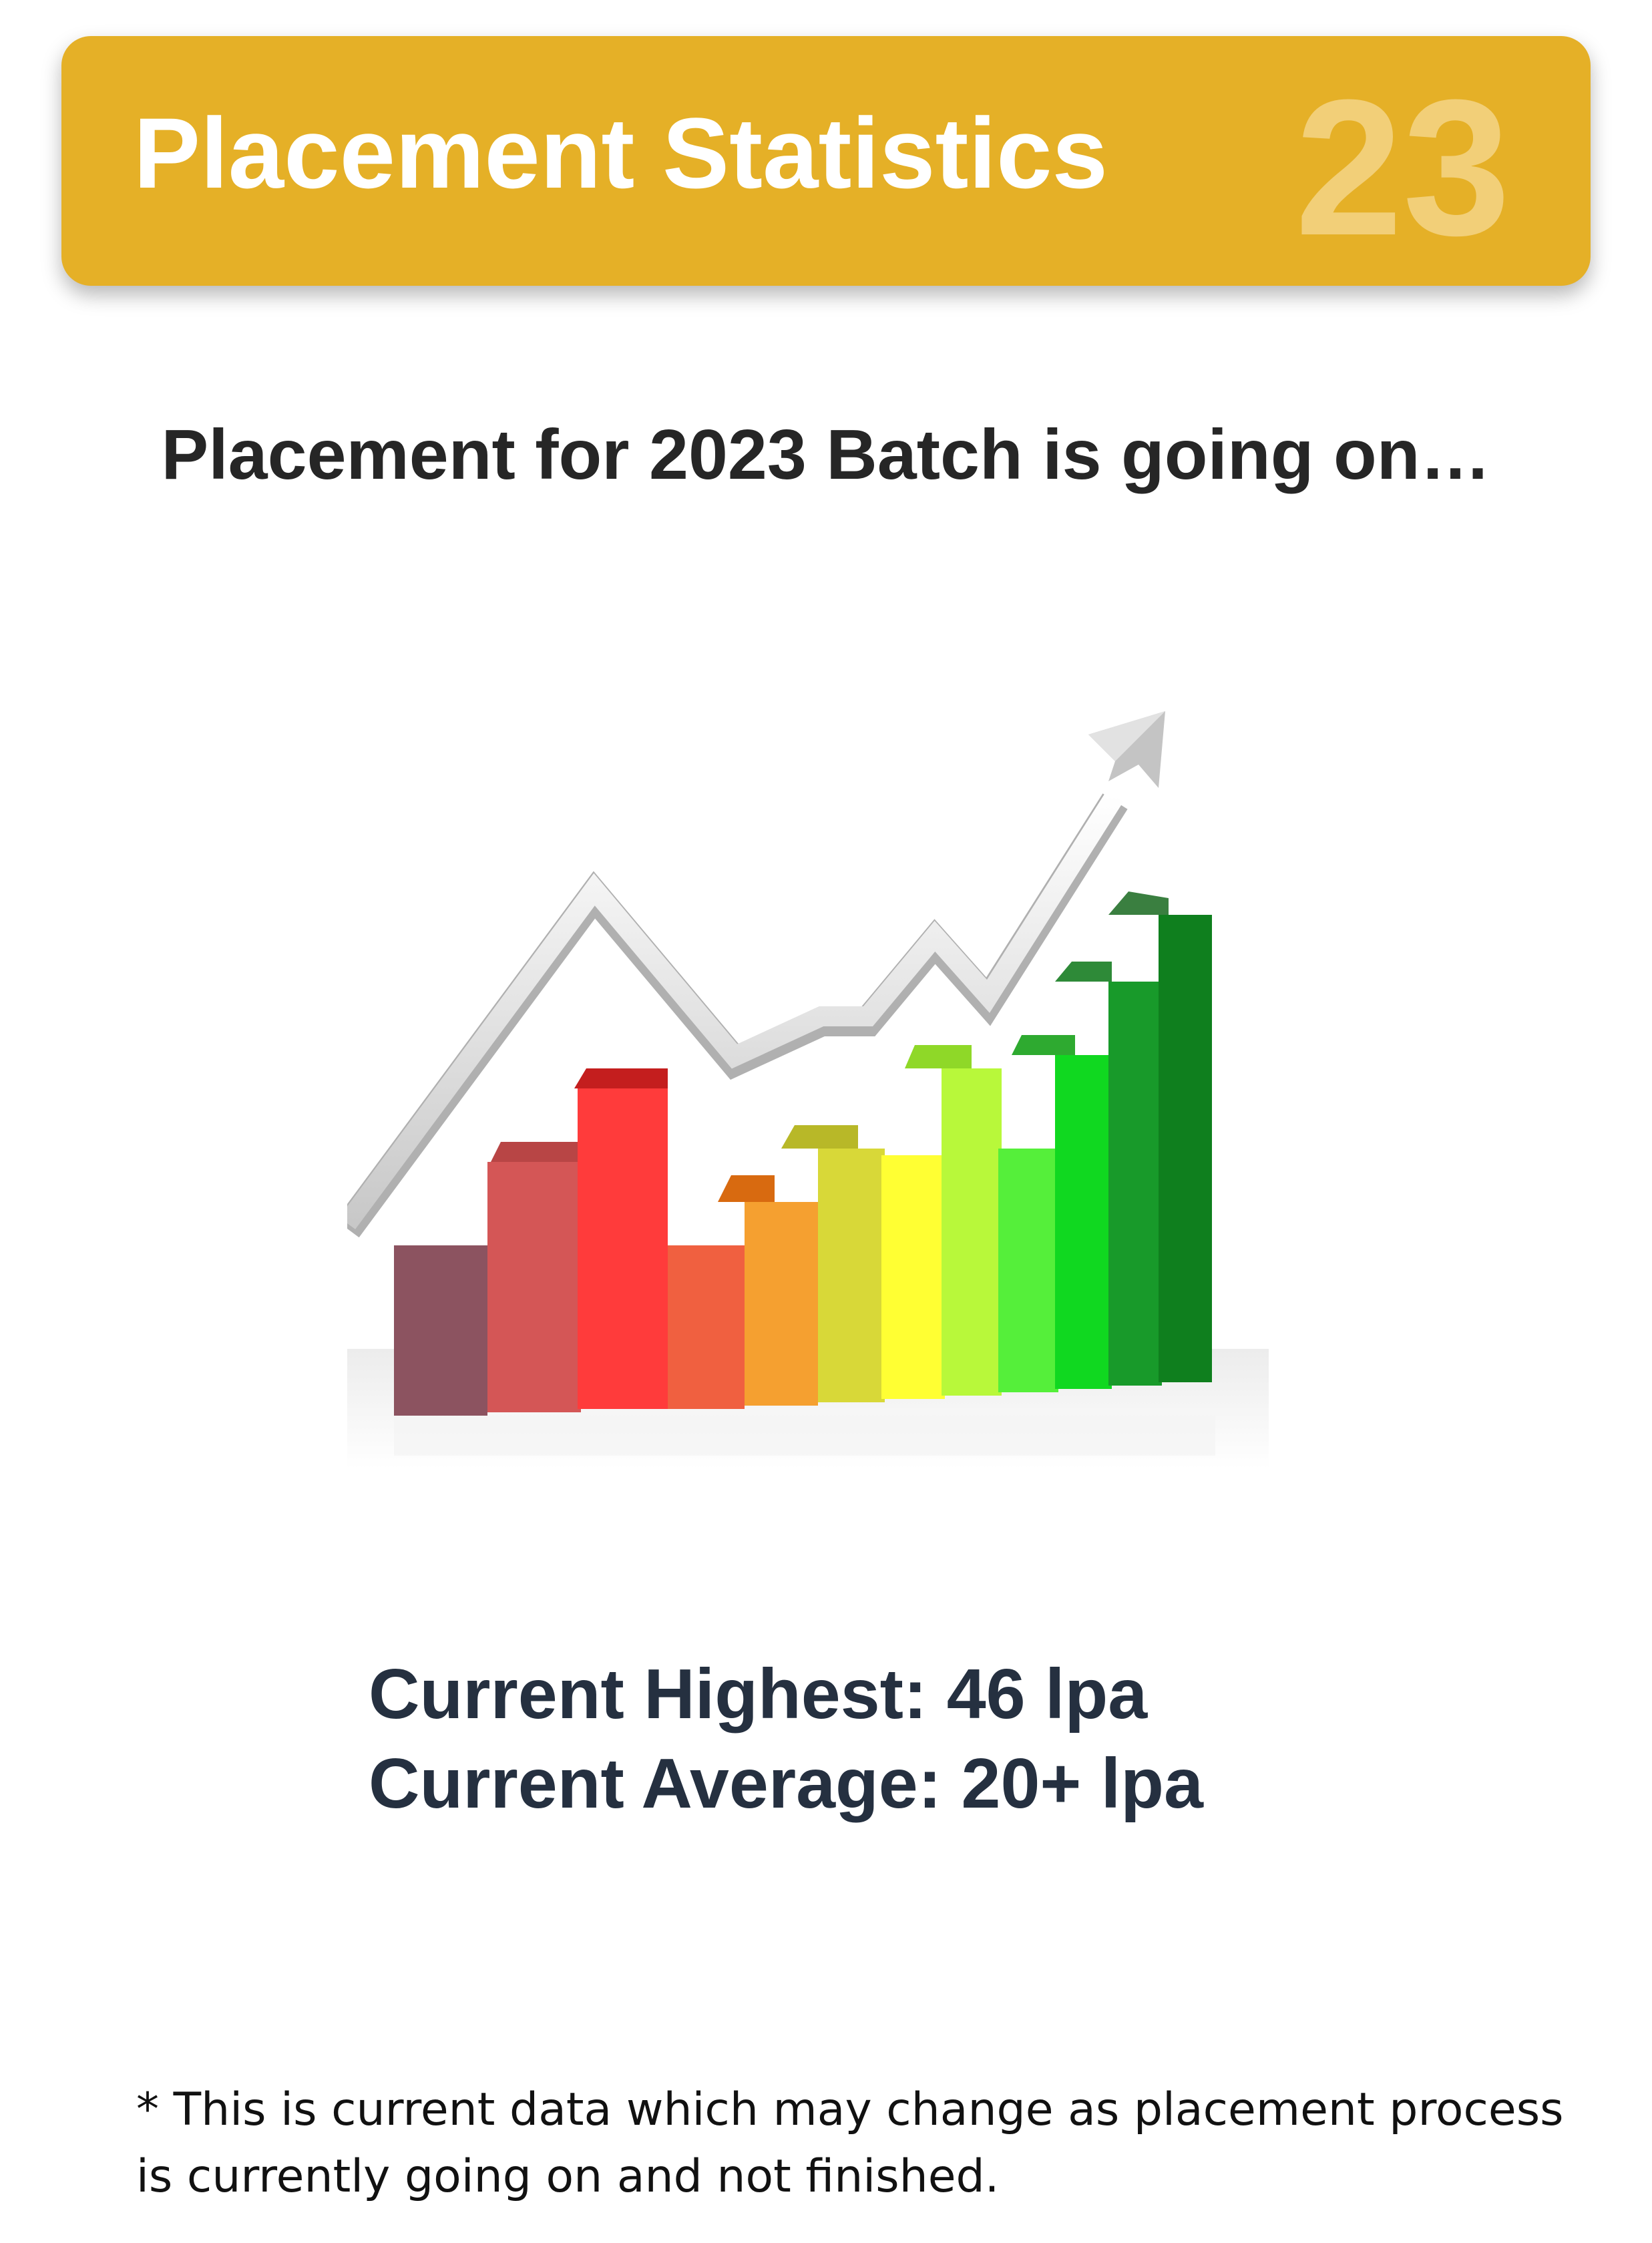  I want to click on header-bar: Placement Statistics 23, so click(826, 161).